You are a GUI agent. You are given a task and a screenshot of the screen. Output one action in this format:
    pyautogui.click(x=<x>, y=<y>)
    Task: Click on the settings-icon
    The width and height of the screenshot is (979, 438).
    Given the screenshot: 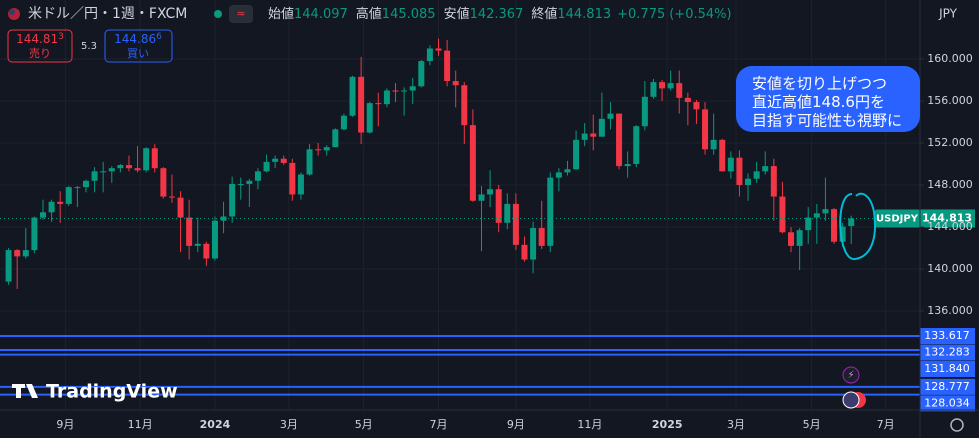 What is the action you would take?
    pyautogui.click(x=957, y=425)
    